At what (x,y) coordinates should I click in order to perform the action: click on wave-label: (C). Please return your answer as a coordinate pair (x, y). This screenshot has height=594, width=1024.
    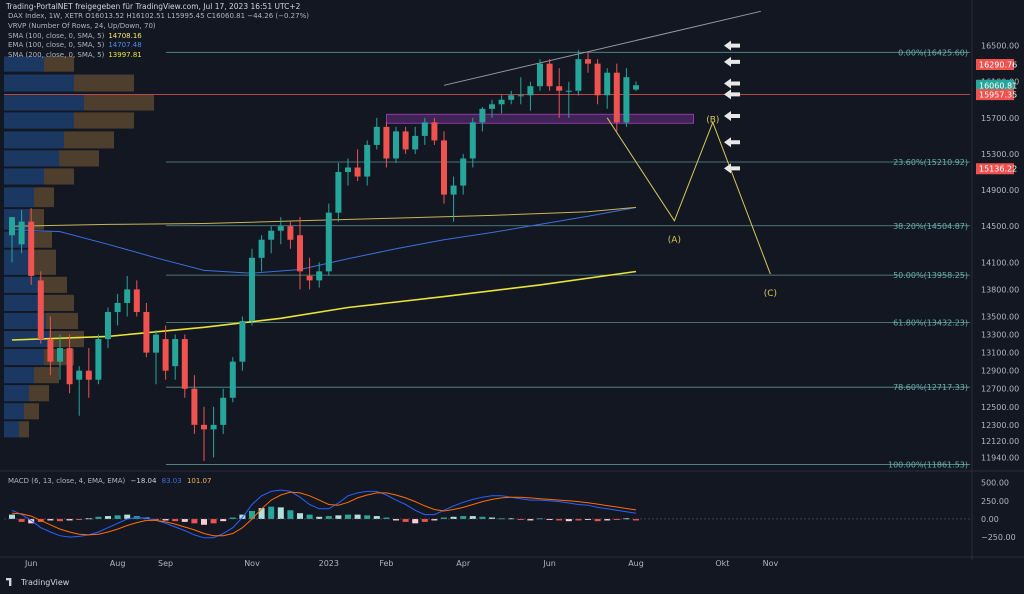
    Looking at the image, I should click on (770, 294).